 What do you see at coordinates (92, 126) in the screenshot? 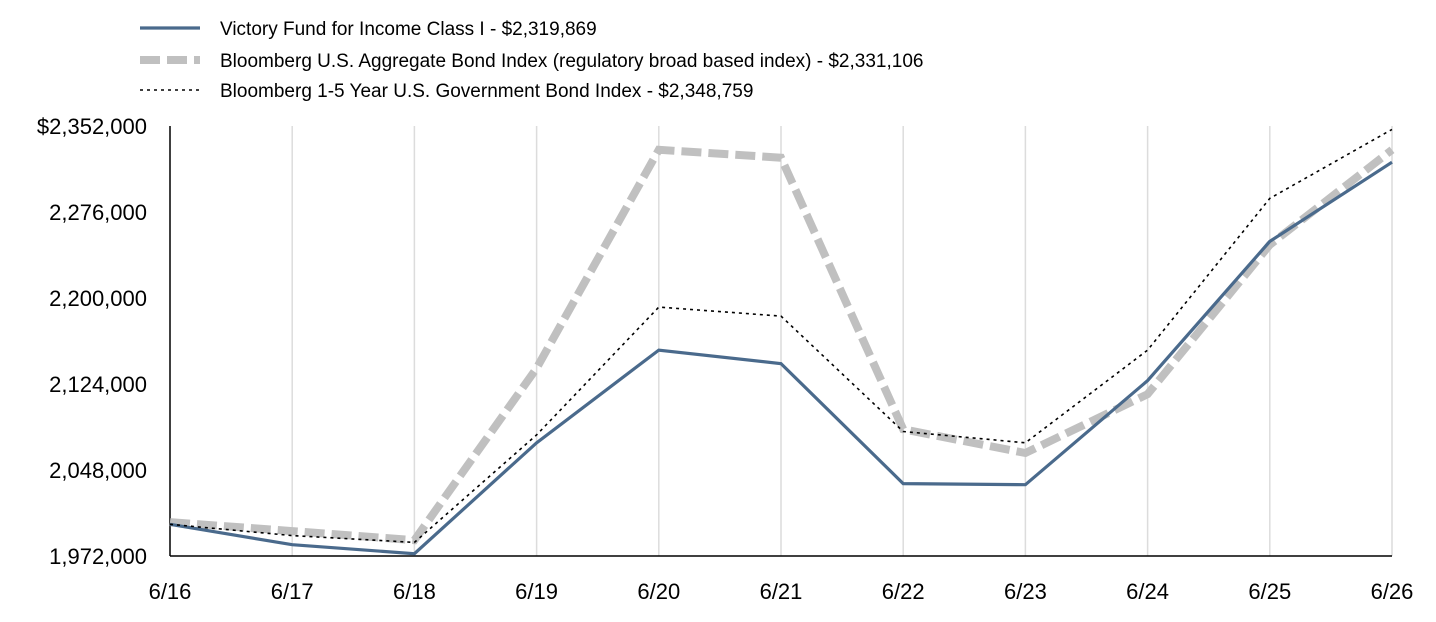
I see `y-tick-label: $2,352,000` at bounding box center [92, 126].